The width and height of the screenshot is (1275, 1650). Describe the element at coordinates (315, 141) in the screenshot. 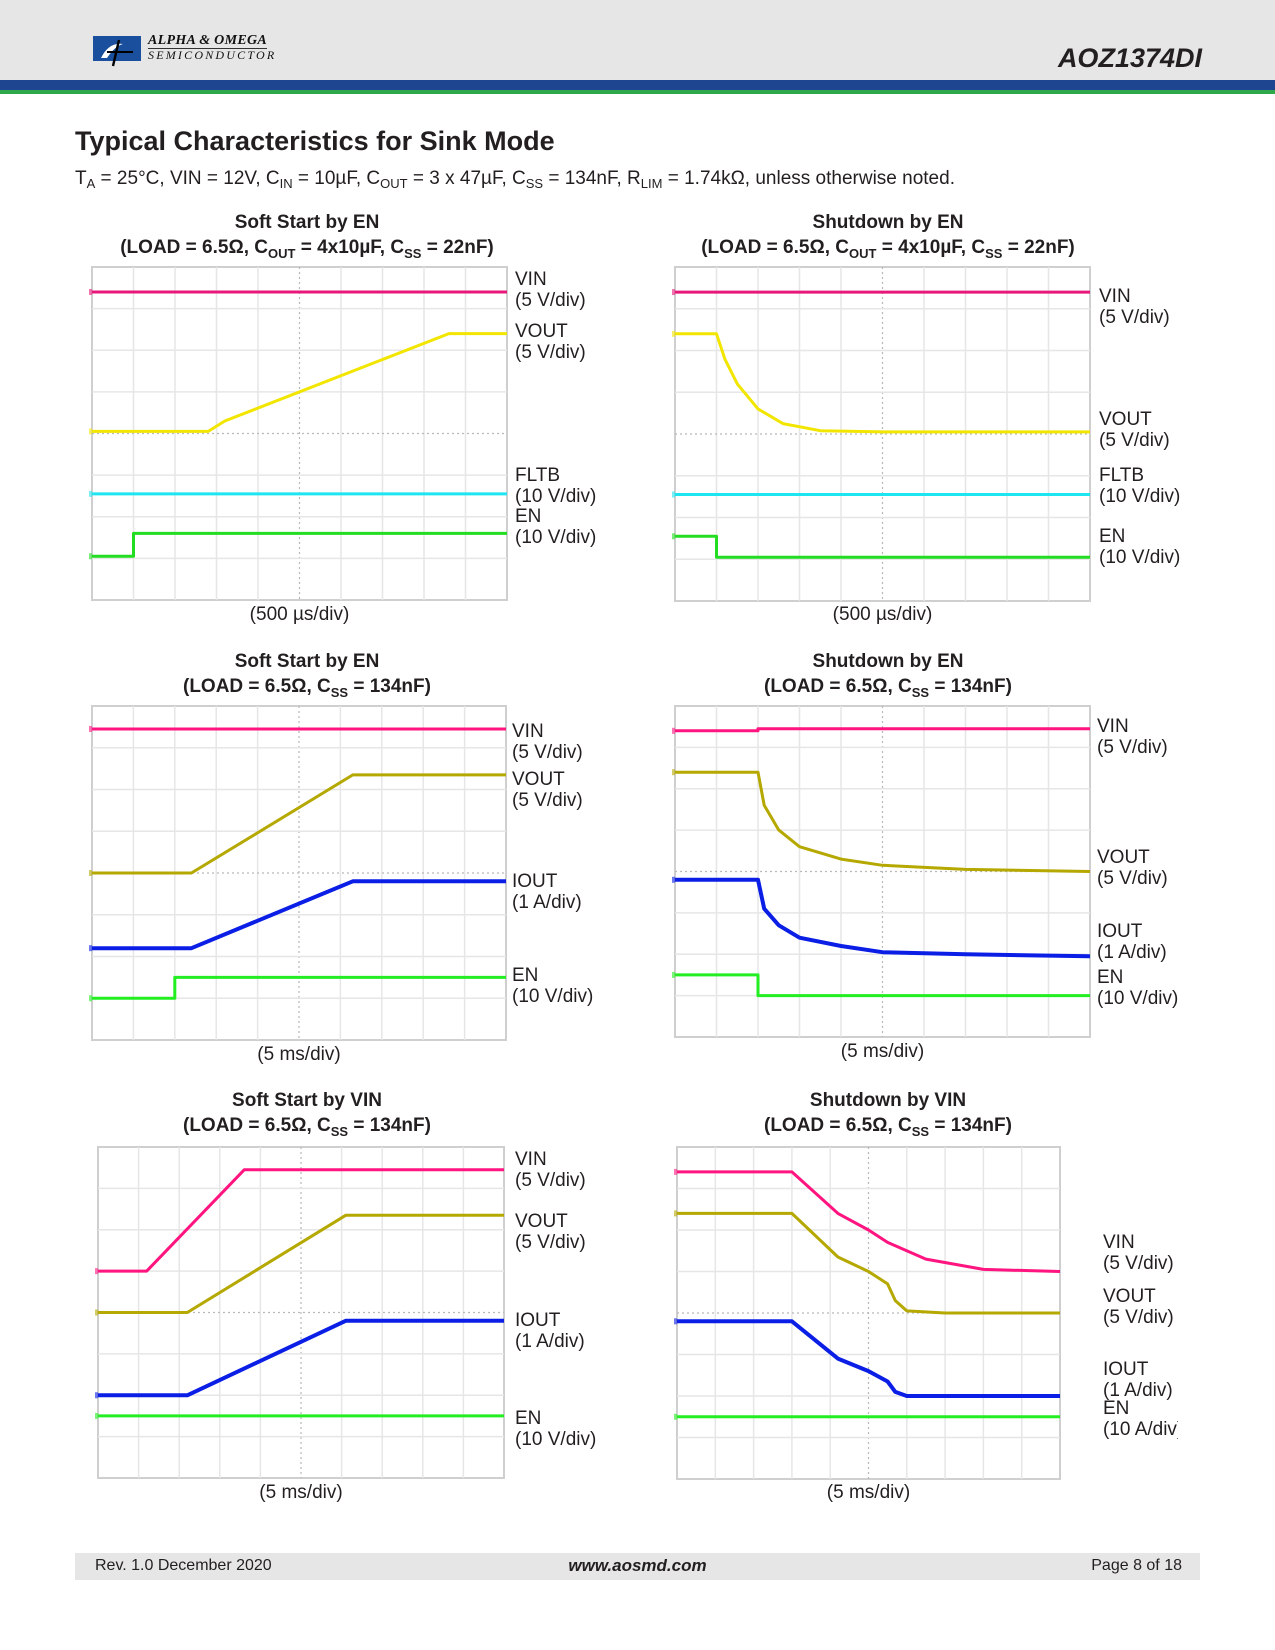

I see `page-title: Typical Characteristics for Sink Mode` at that location.